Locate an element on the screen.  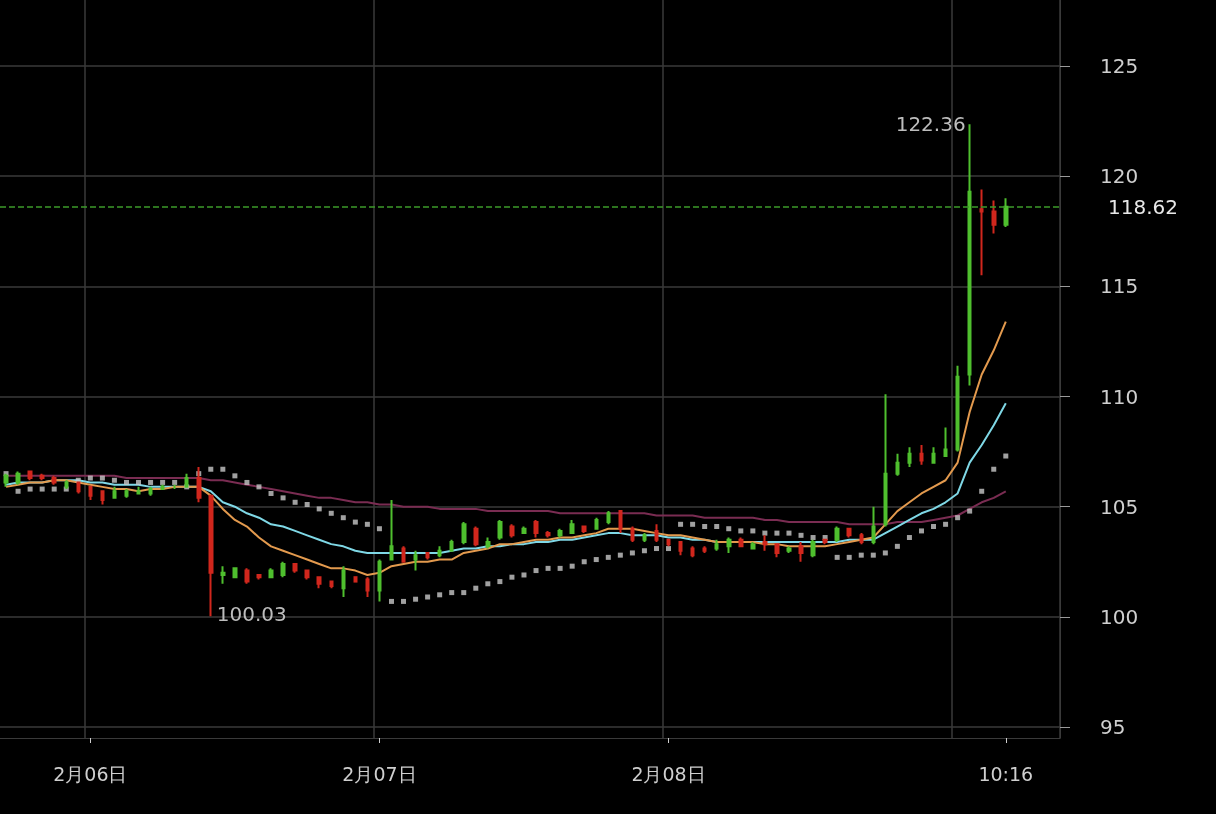
x-tick-label: 2月06日 is located at coordinates (90, 773).